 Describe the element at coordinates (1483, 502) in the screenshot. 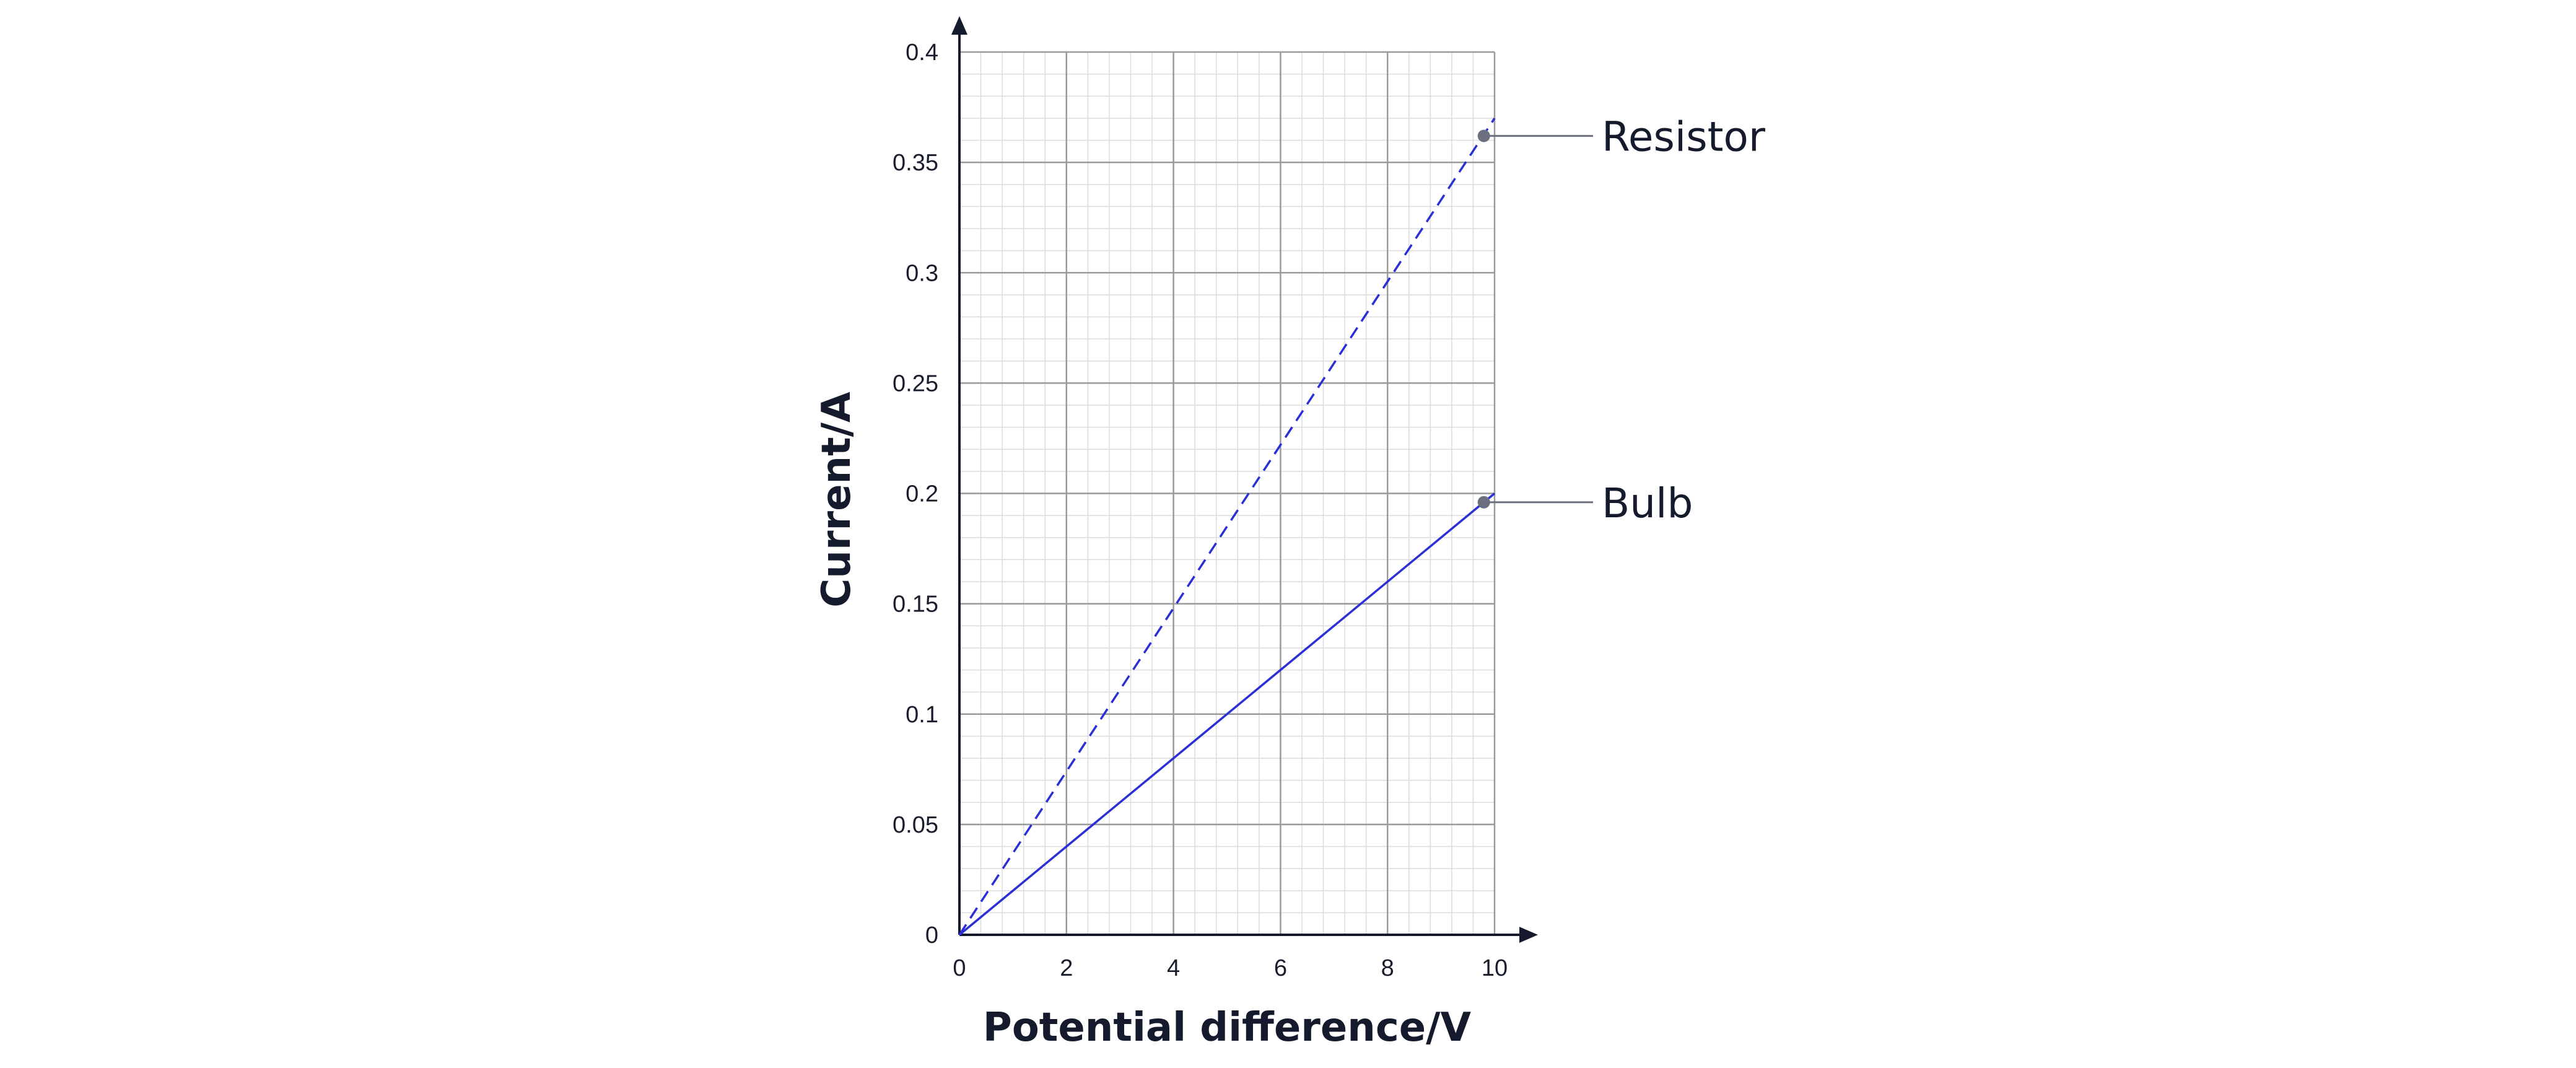

I see `bulb-callout-dot` at that location.